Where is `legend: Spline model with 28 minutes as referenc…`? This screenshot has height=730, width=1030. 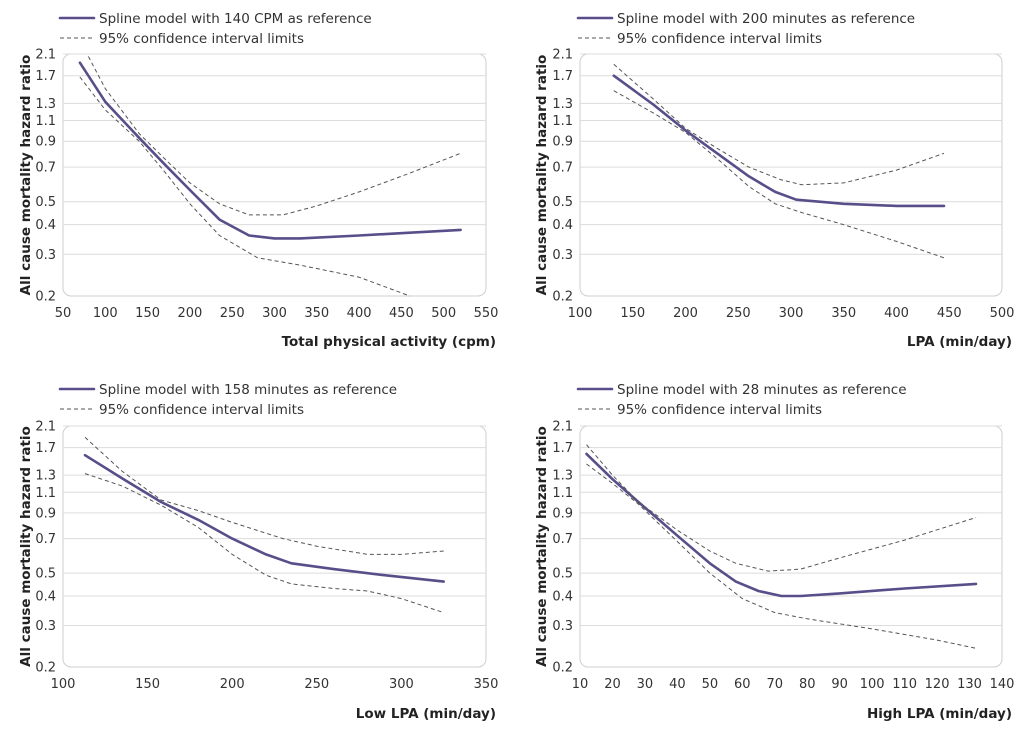 legend: Spline model with 28 minutes as referenc… is located at coordinates (741, 400).